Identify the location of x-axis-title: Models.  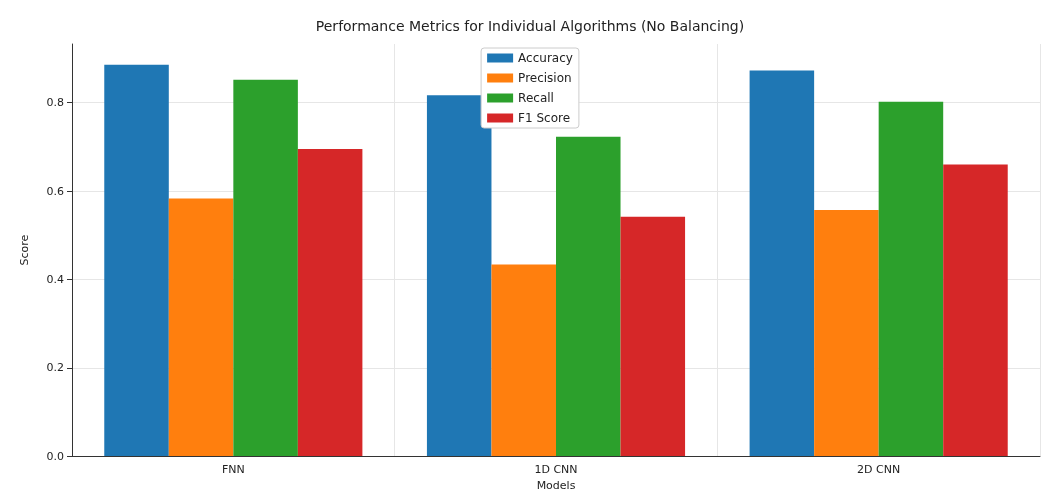
(556, 485).